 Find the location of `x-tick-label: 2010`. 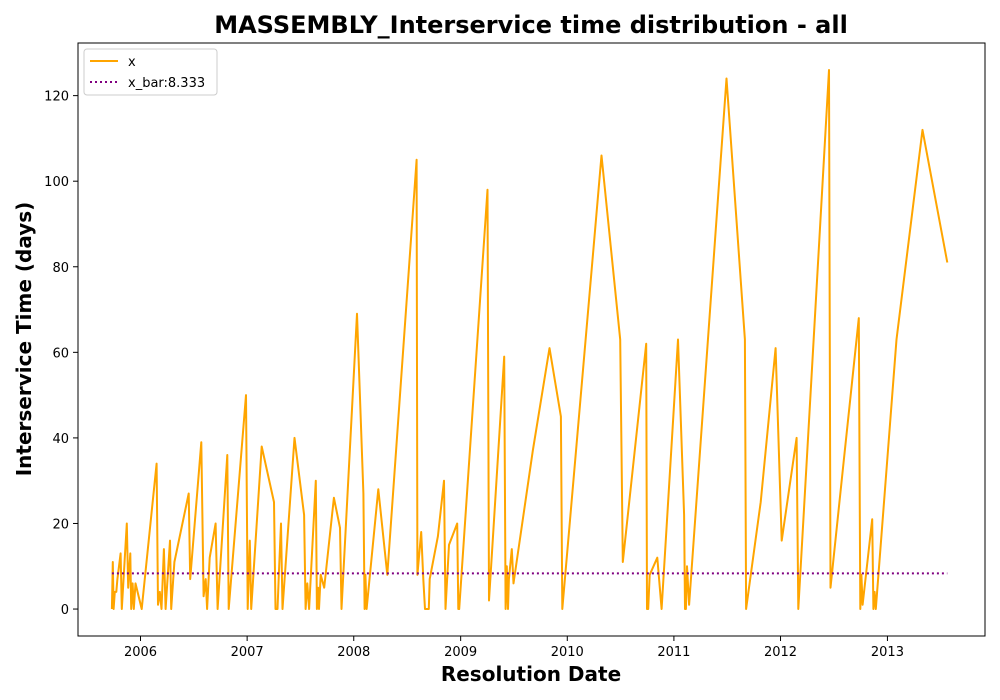

x-tick-label: 2010 is located at coordinates (567, 652).